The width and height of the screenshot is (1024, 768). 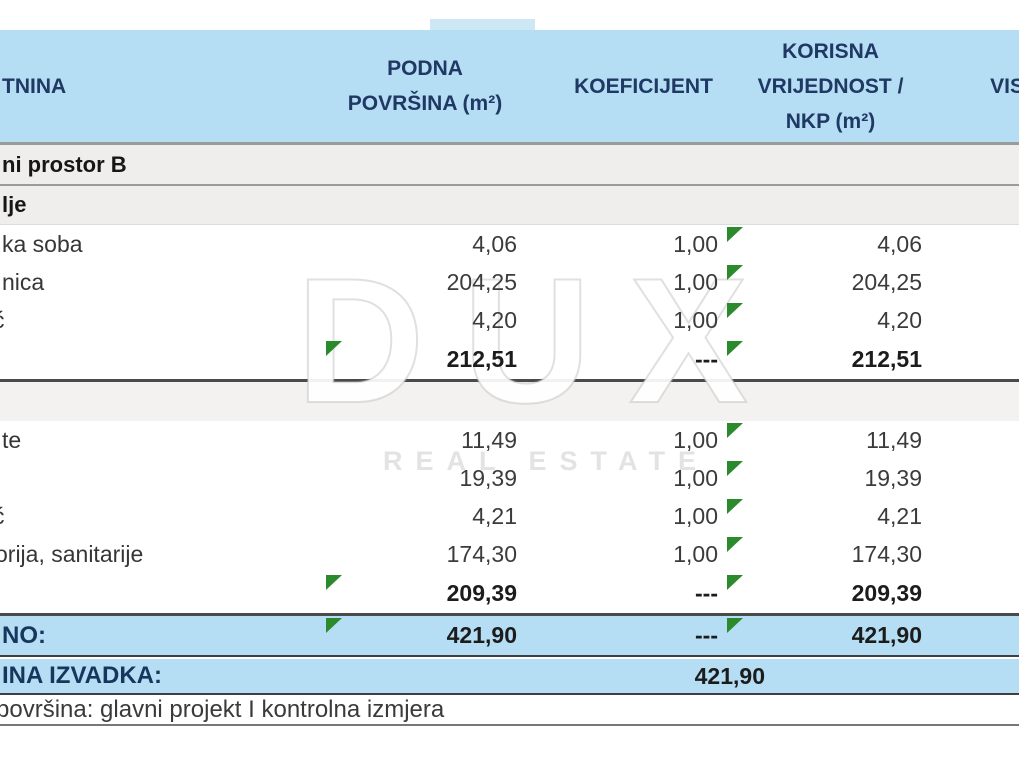 What do you see at coordinates (830, 478) in the screenshot?
I see `cell-korisna-vrijednost: 19,39` at bounding box center [830, 478].